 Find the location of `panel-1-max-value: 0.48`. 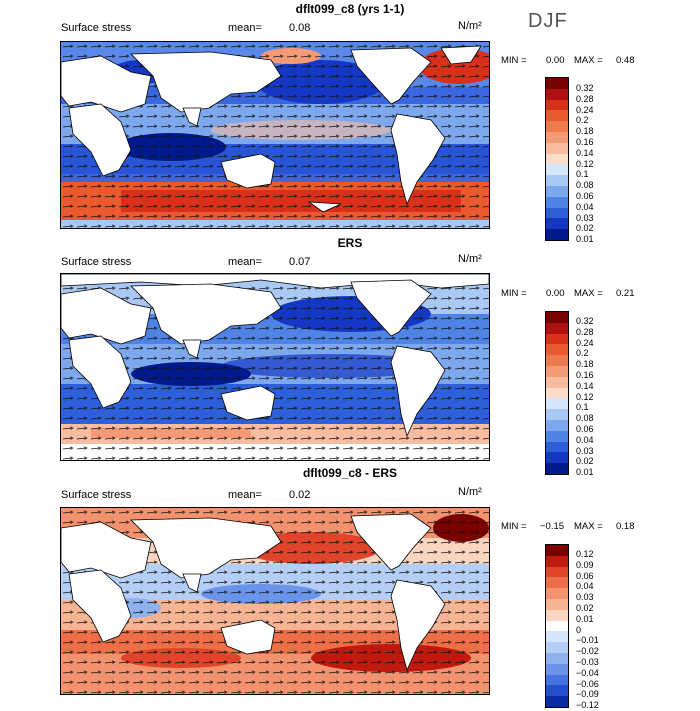

panel-1-max-value: 0.48 is located at coordinates (625, 60).